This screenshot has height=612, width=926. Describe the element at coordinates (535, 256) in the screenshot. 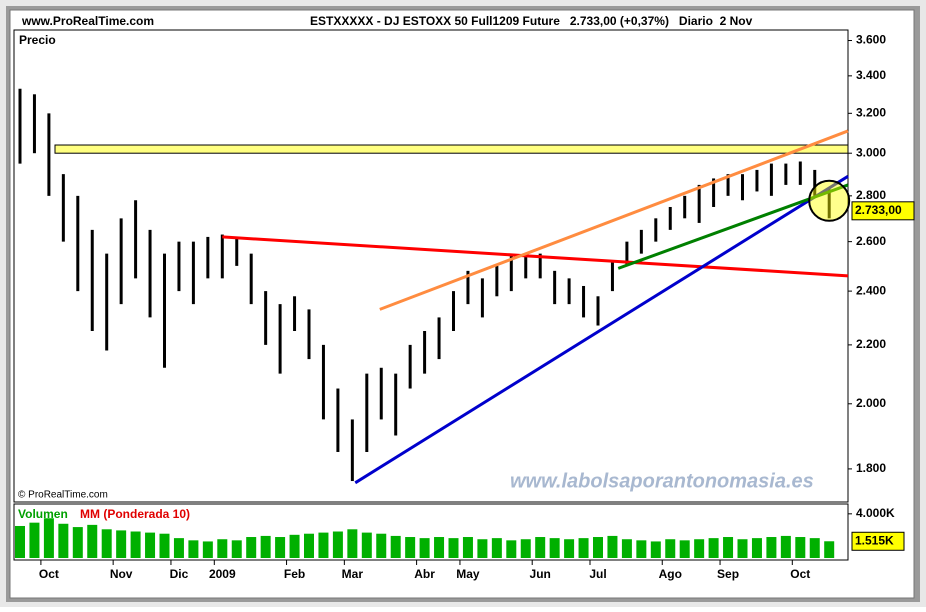

I see `trend-line` at that location.